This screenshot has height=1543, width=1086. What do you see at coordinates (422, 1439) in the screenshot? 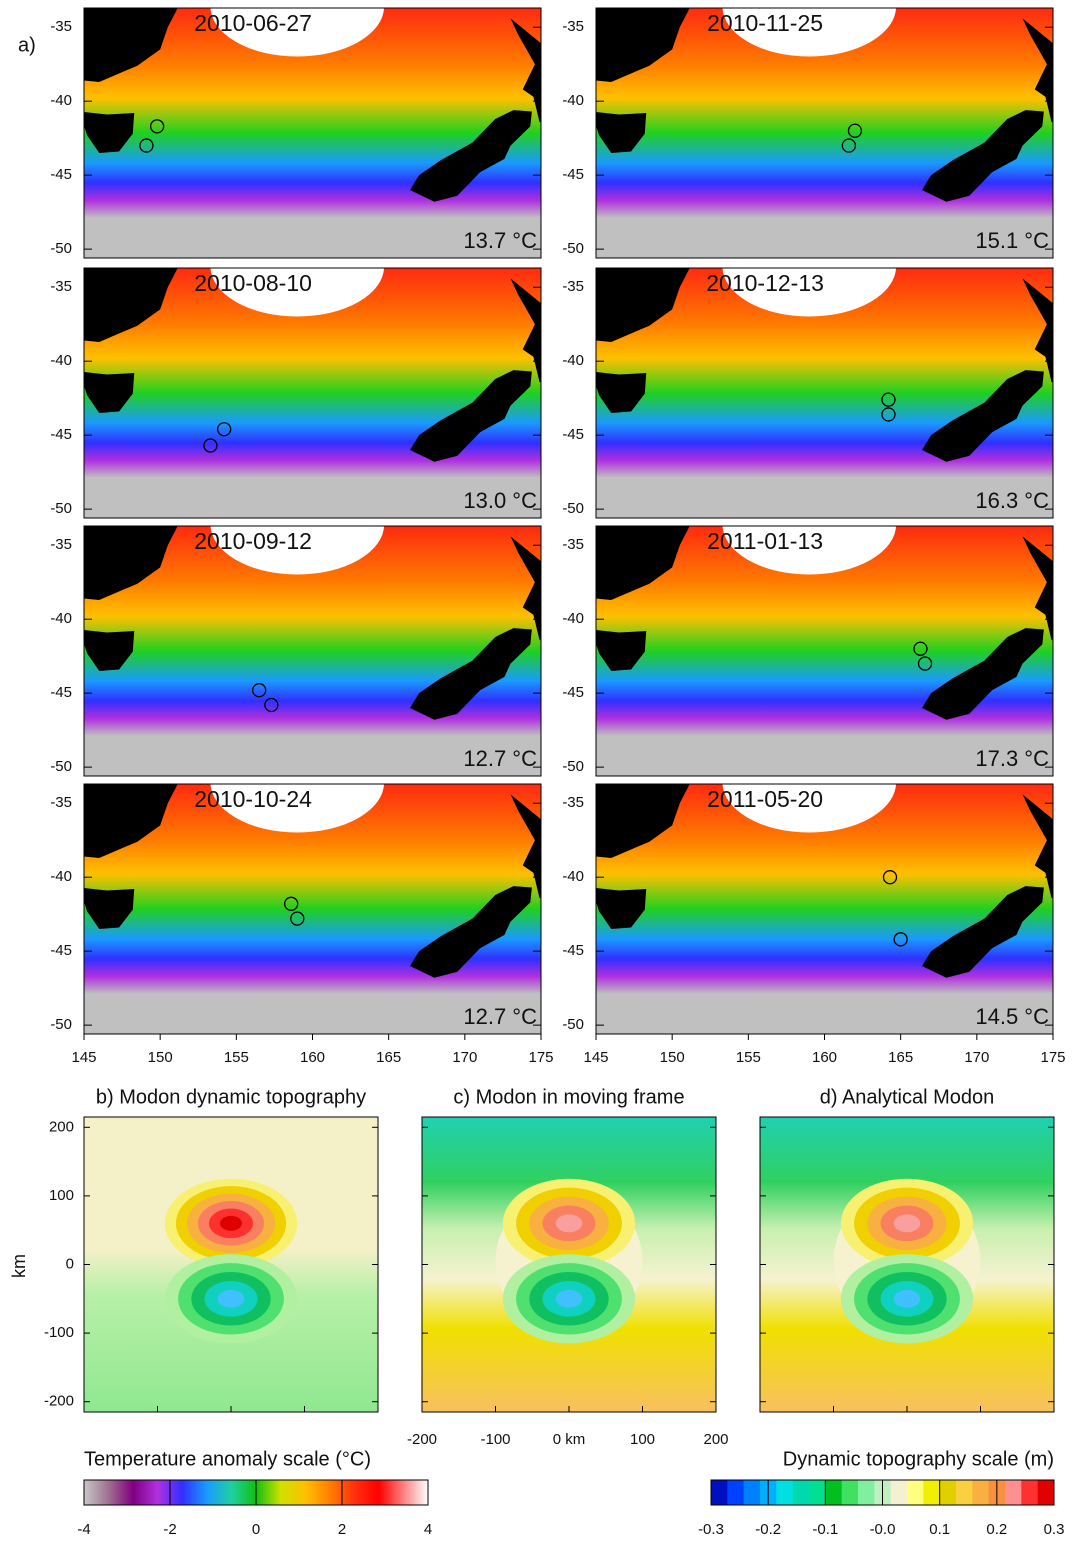
I see `modon-x-tick-label: -200` at bounding box center [422, 1439].